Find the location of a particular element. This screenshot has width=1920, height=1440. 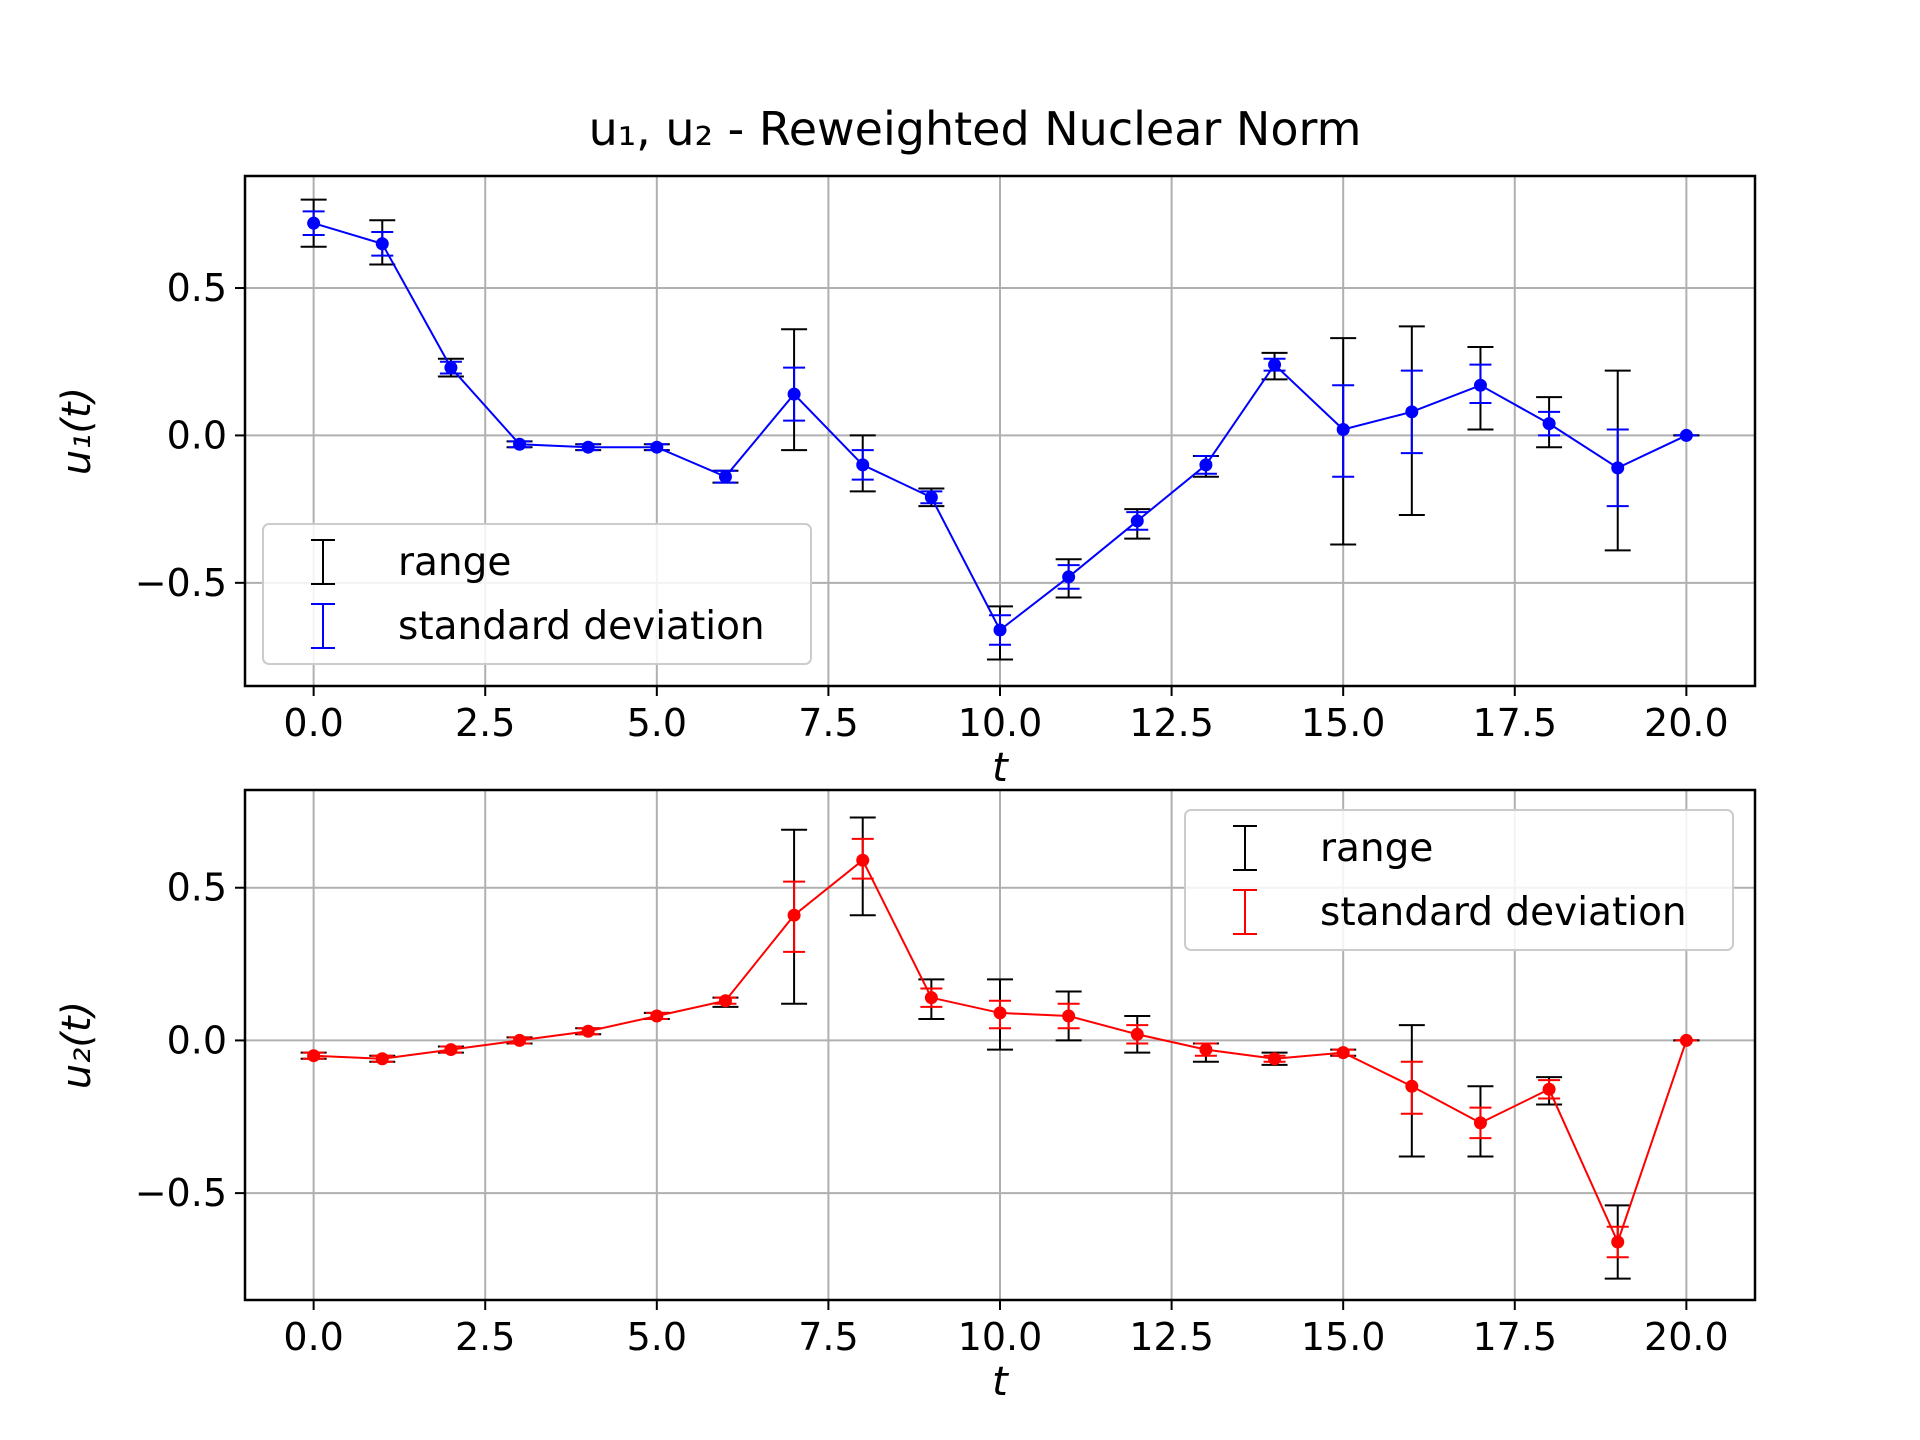

y-axis-label: u₂(t) is located at coordinates (77, 1045).